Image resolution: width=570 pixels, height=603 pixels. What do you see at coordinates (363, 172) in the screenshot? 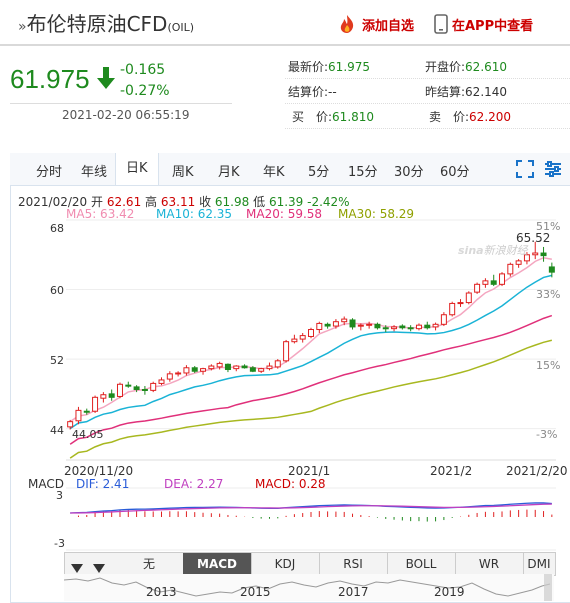
I see `tab-15min: 15分` at bounding box center [363, 172].